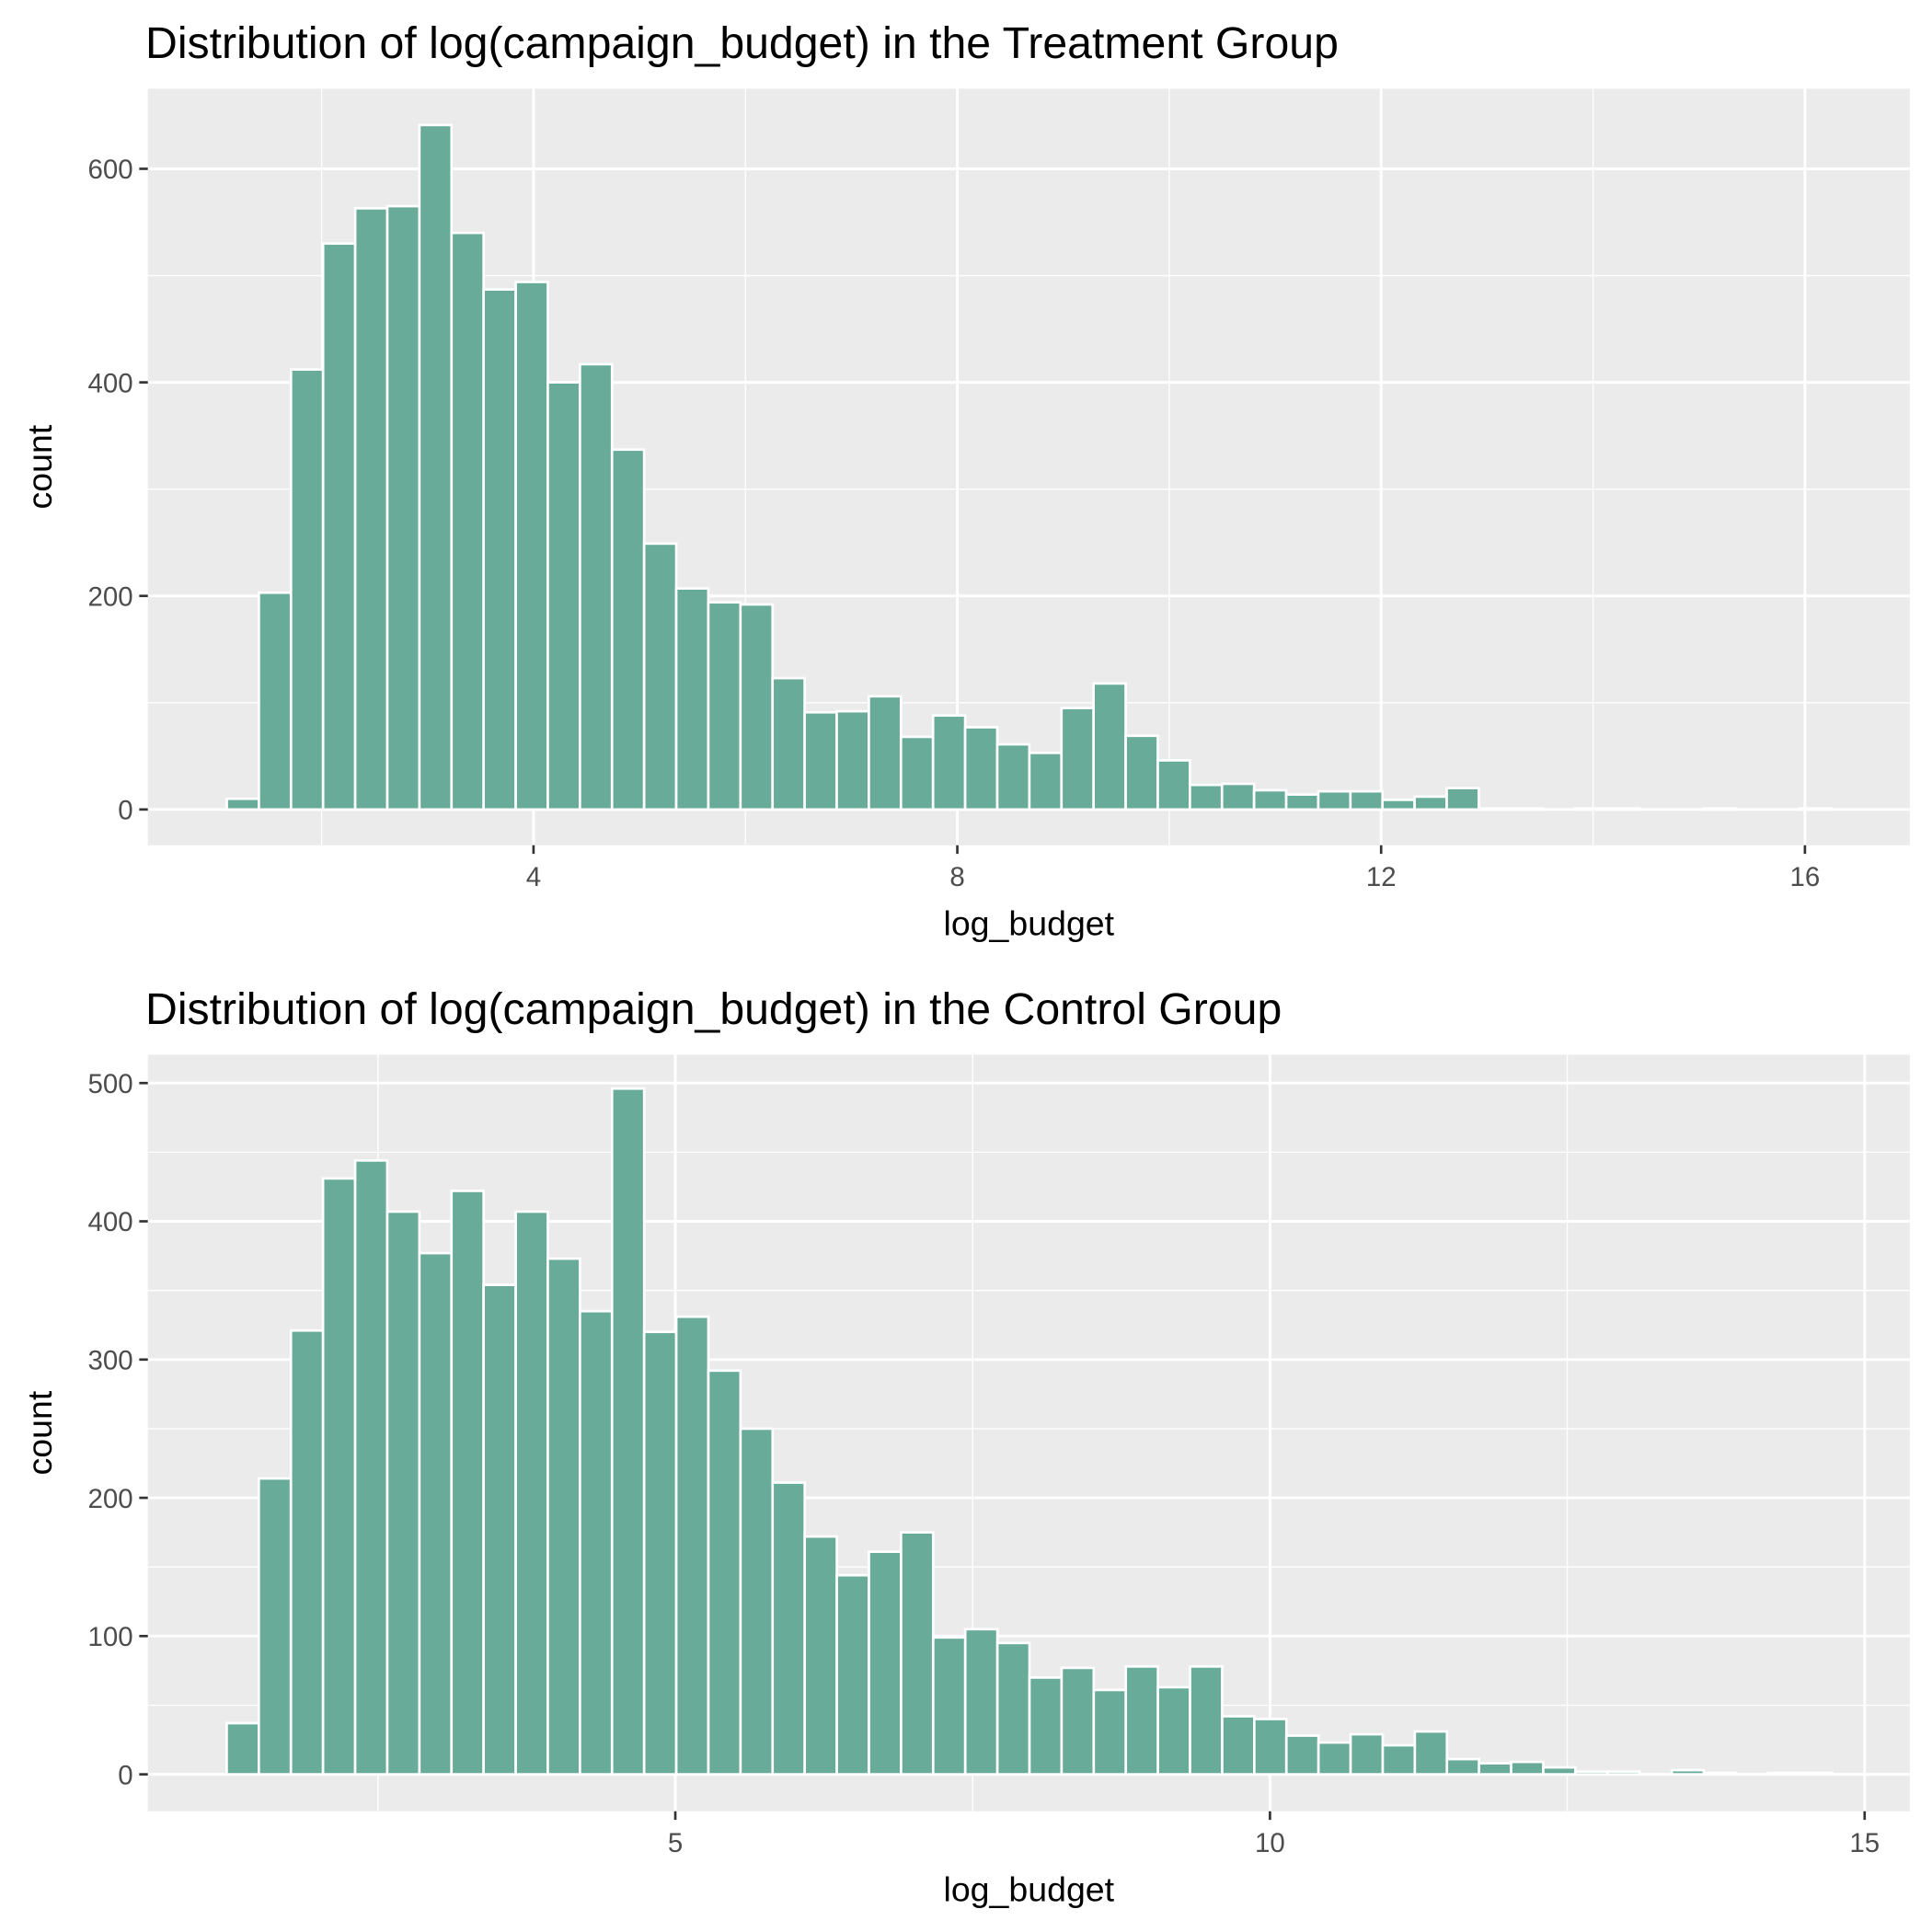  What do you see at coordinates (109, 170) in the screenshot?
I see `y-tick-label: 600` at bounding box center [109, 170].